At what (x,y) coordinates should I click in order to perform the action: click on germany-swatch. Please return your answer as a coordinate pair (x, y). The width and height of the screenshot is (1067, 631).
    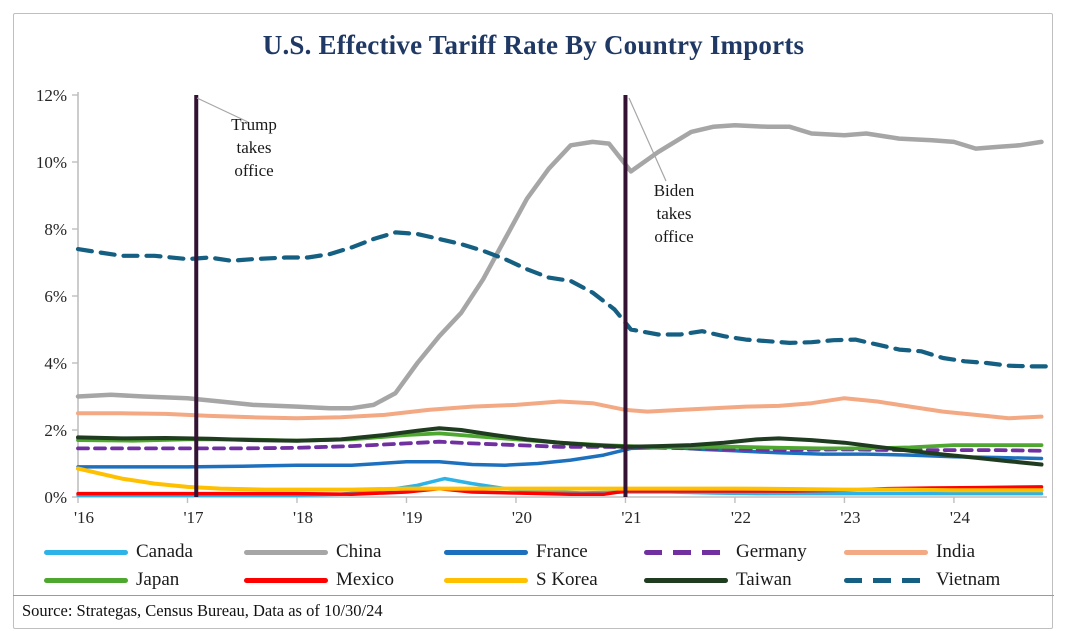
    Looking at the image, I should click on (686, 552).